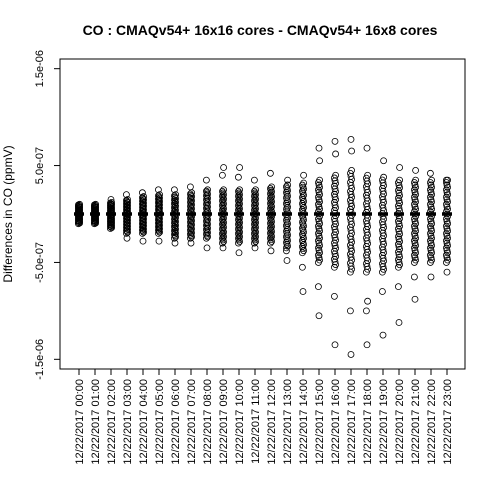  I want to click on x-tick-label: 12/22/2017 23:00, so click(448, 422).